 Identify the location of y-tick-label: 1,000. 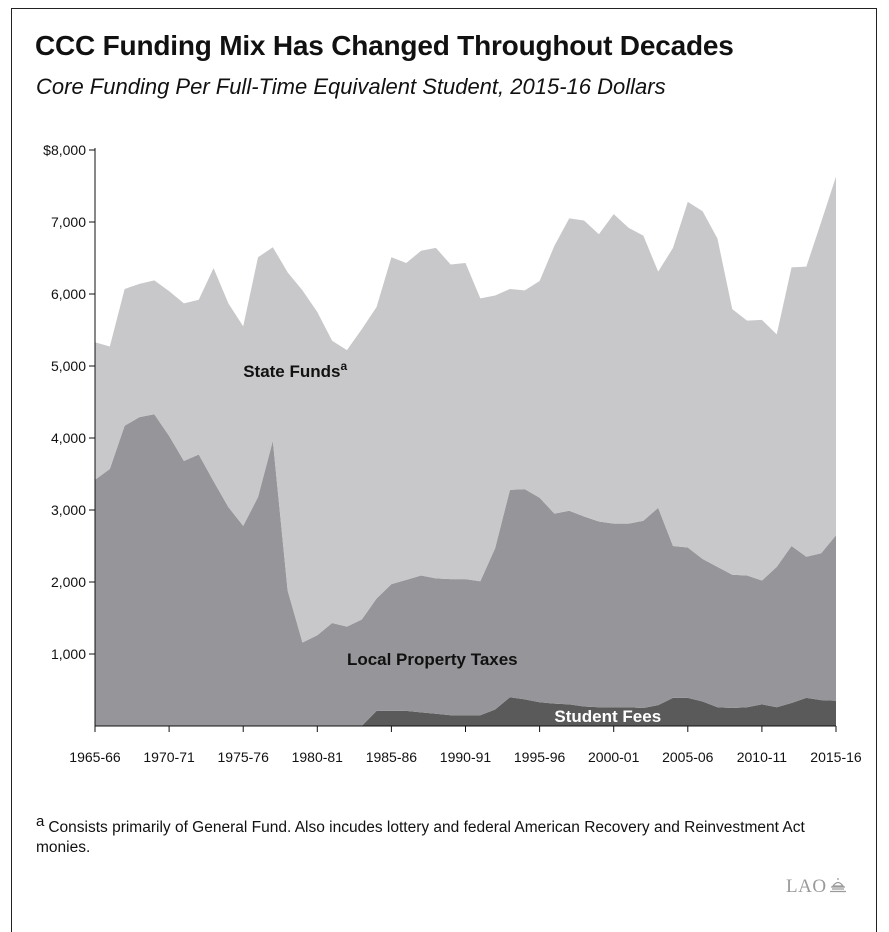
(68, 654).